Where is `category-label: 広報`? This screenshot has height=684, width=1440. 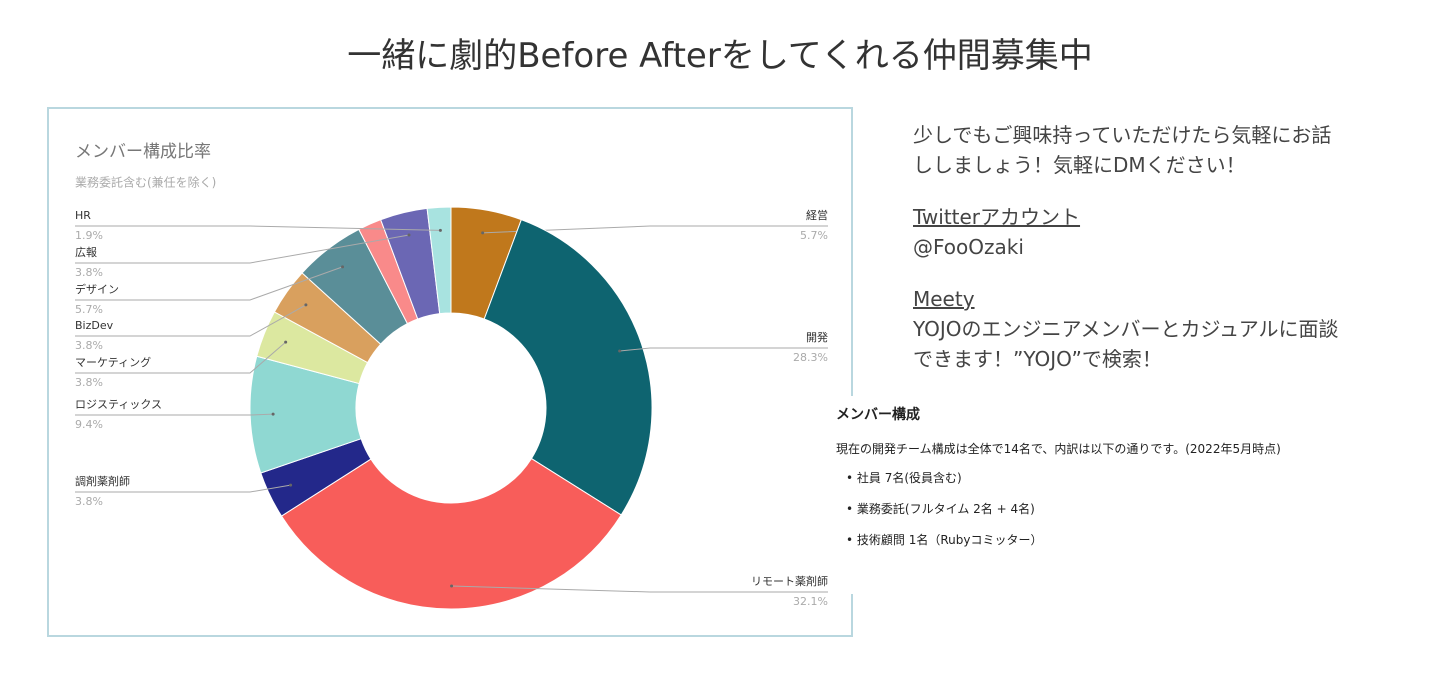
category-label: 広報 is located at coordinates (86, 252).